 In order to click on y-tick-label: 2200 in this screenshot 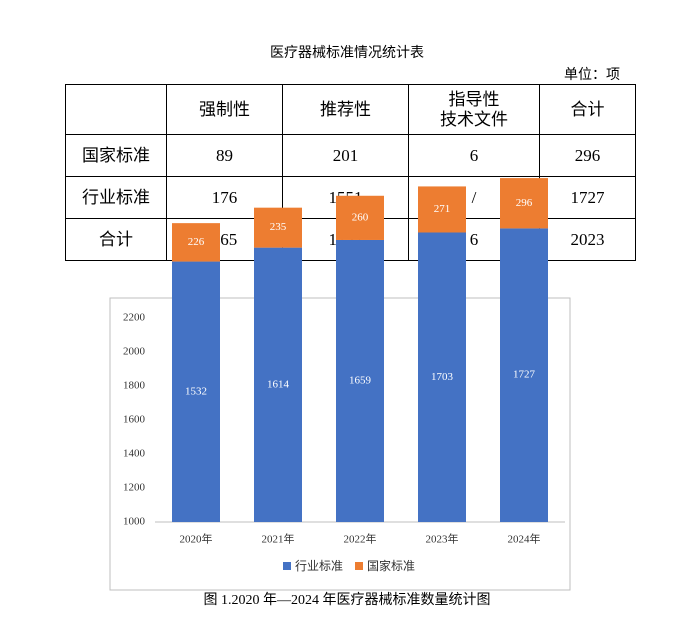, I will do `click(134, 318)`.